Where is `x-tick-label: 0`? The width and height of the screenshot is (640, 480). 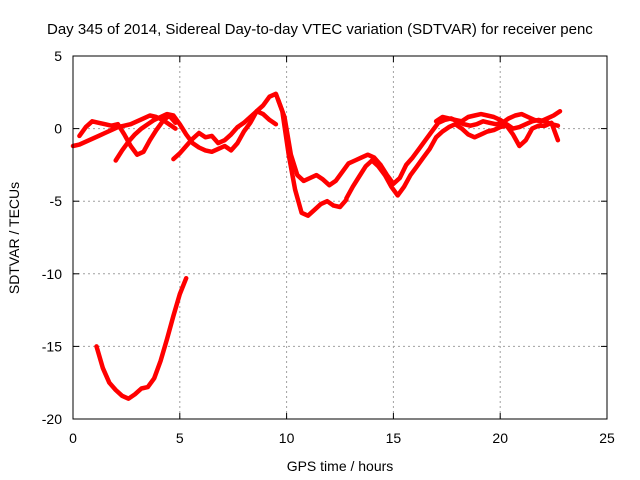
x-tick-label: 0 is located at coordinates (73, 438).